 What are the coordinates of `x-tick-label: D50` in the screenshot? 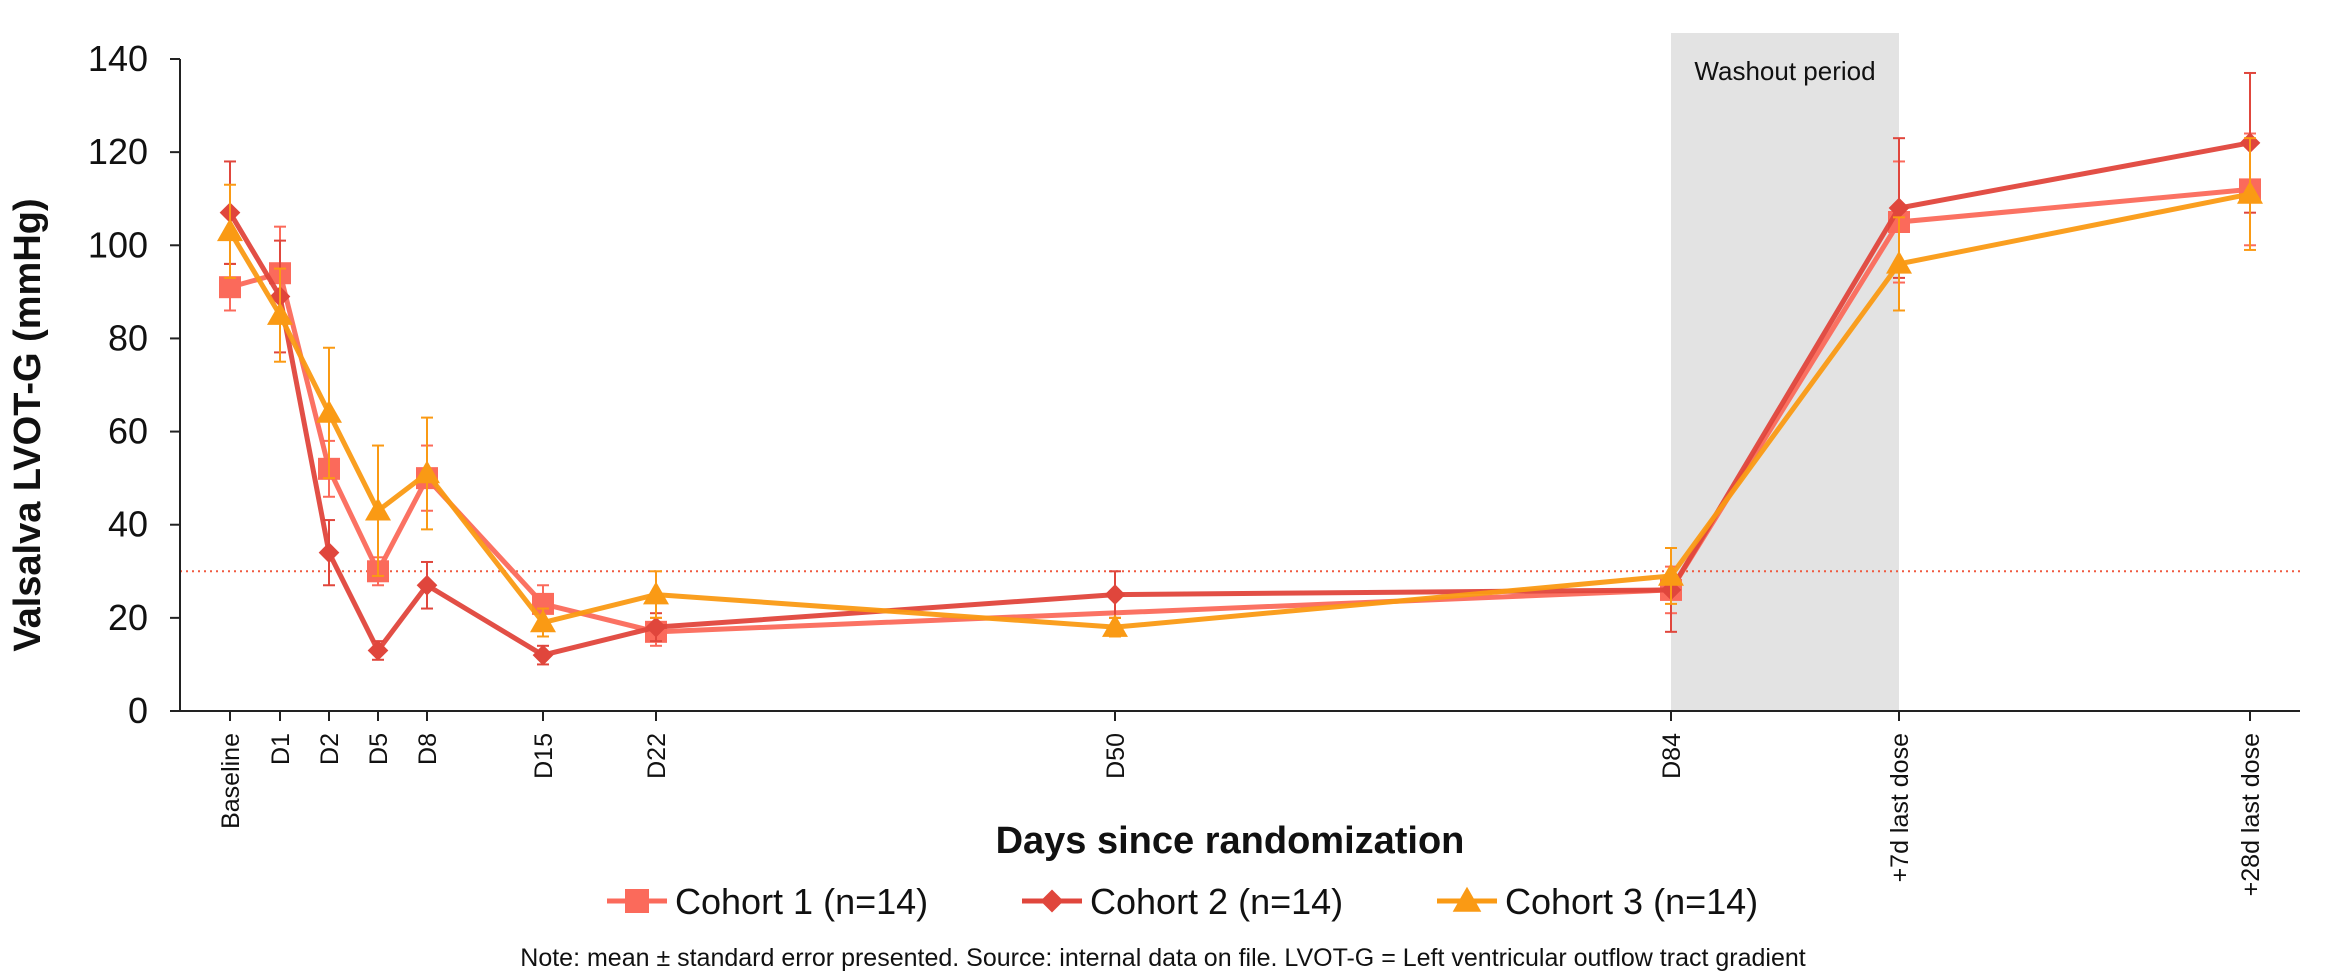 It's located at (1116, 756).